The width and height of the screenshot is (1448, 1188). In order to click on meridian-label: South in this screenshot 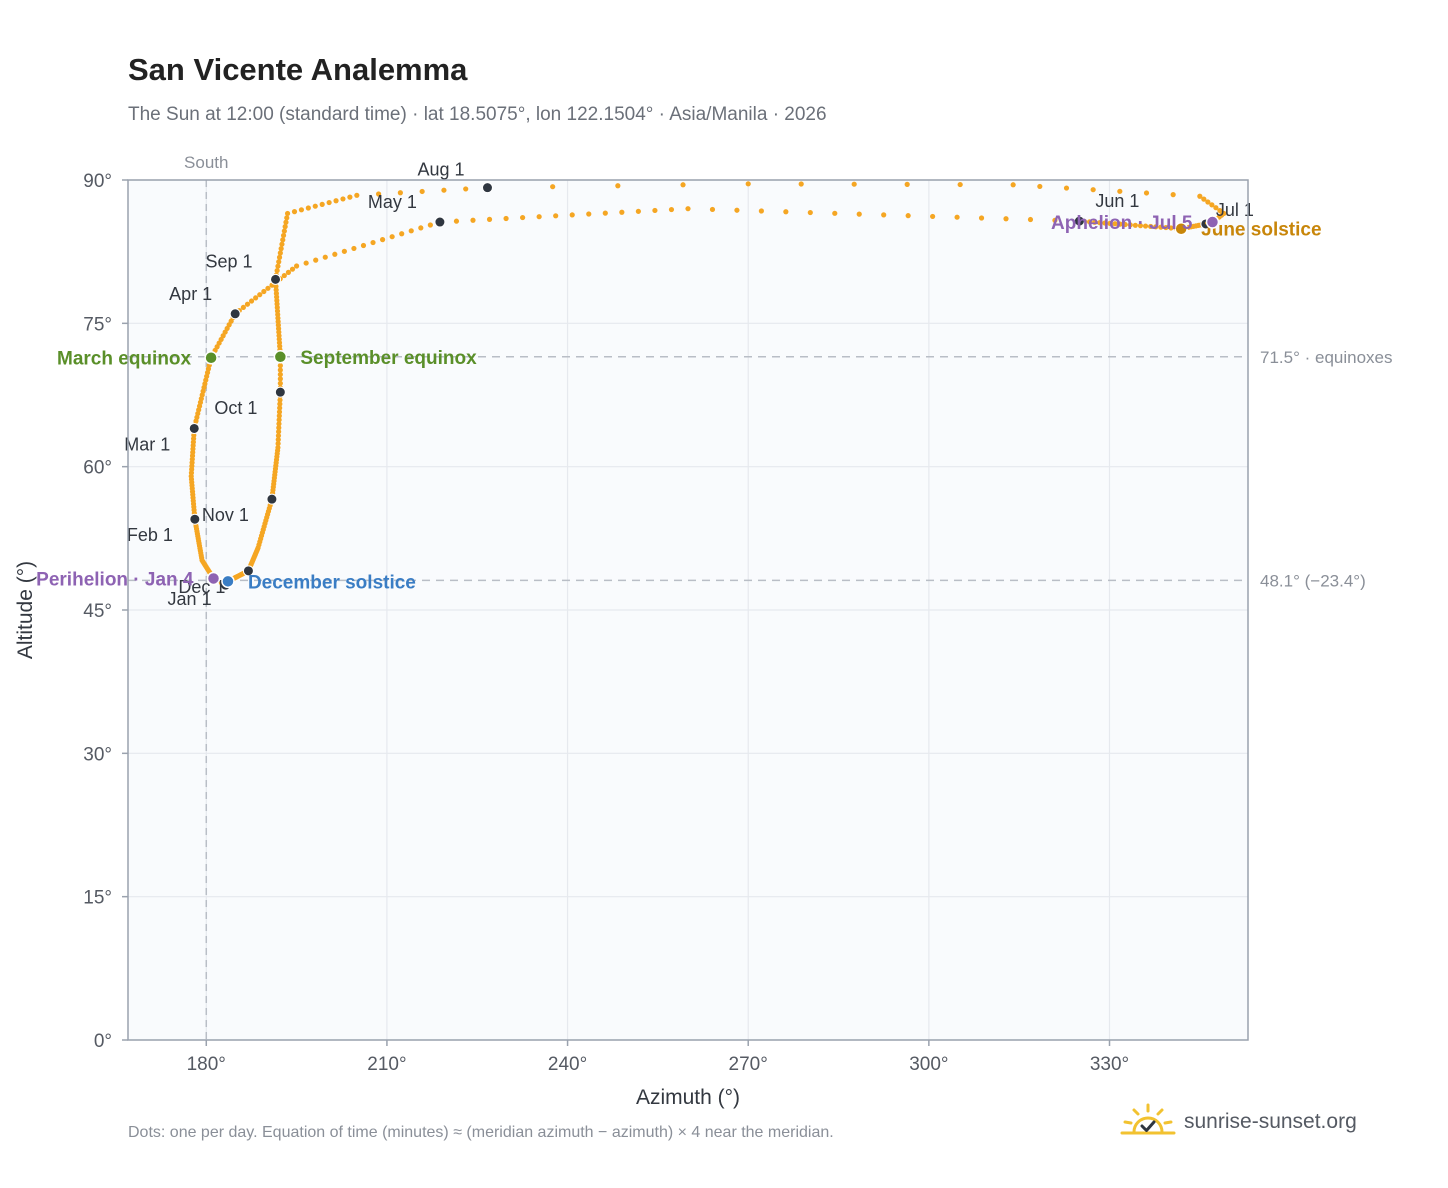, I will do `click(206, 162)`.